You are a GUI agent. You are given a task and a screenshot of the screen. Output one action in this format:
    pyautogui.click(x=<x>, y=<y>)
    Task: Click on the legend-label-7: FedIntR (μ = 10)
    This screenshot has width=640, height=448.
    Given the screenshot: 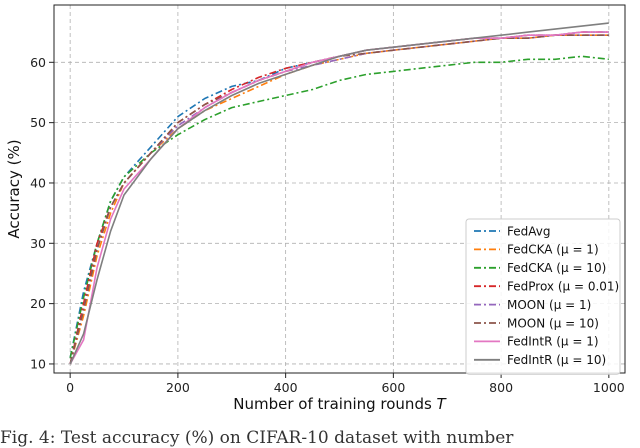 What is the action you would take?
    pyautogui.click(x=556, y=360)
    